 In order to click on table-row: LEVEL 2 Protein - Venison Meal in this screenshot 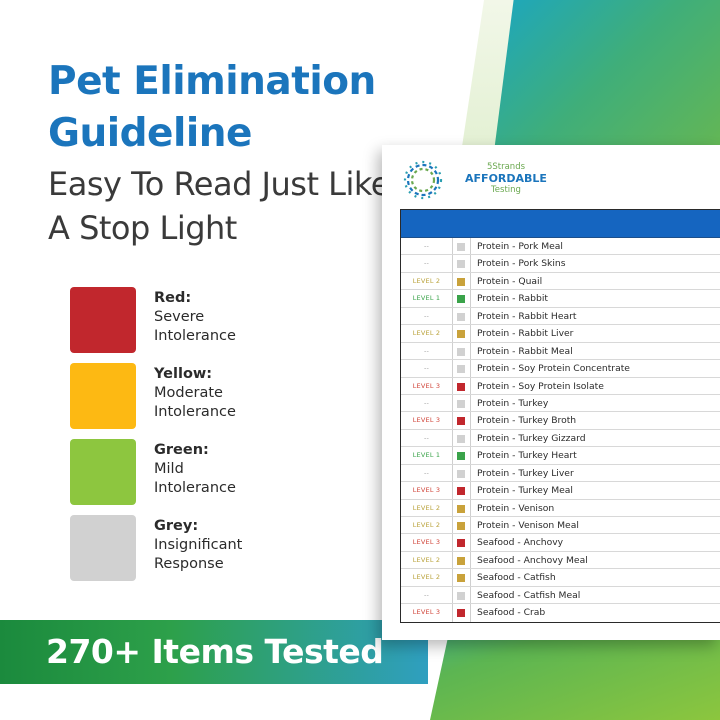, I will do `click(560, 526)`.